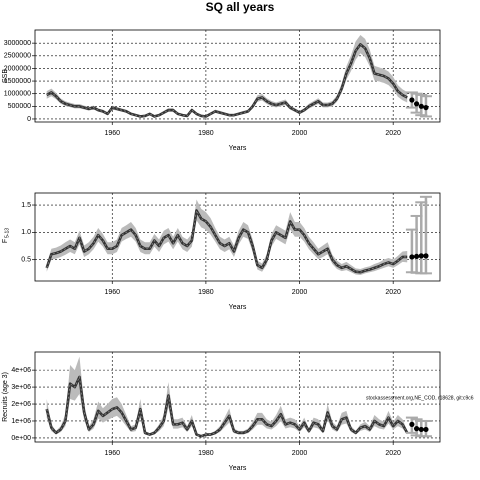 This screenshot has width=480, height=480. What do you see at coordinates (17, 81) in the screenshot?
I see `y-tick-label: 1500000` at bounding box center [17, 81].